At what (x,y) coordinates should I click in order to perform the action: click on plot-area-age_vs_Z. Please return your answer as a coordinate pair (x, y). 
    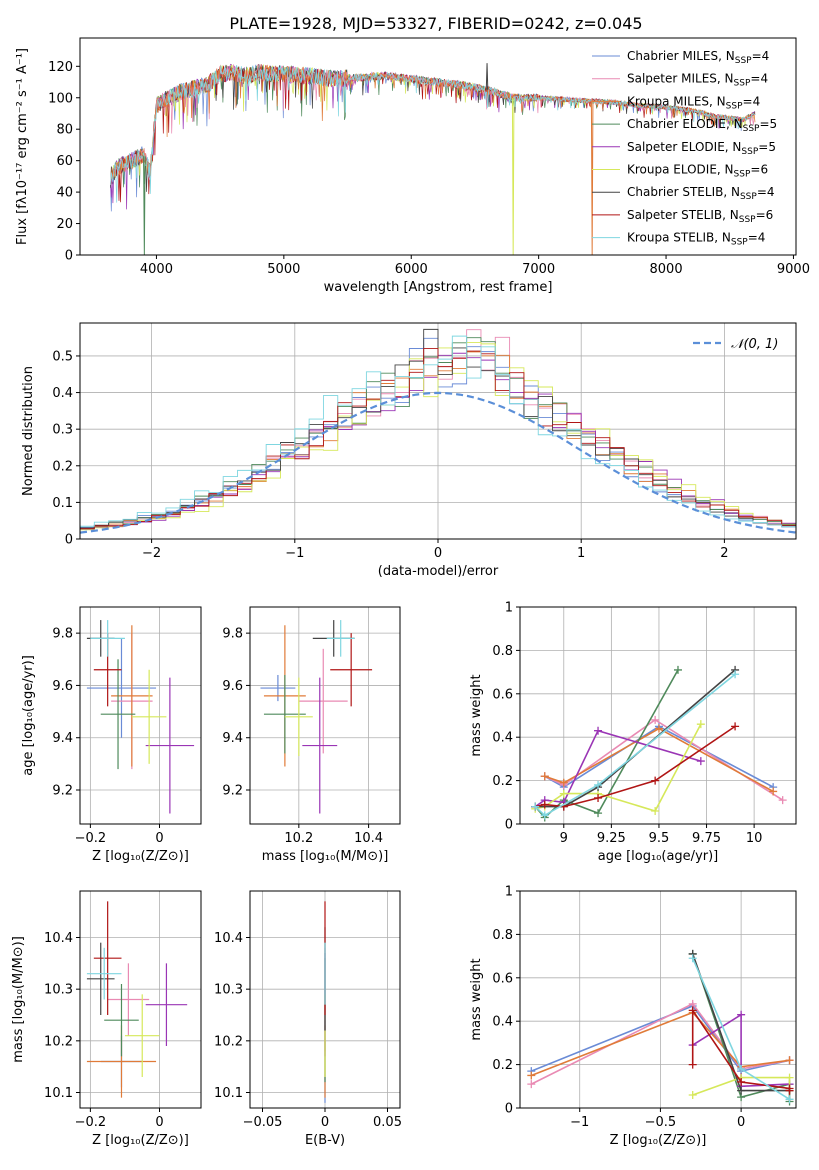
    Looking at the image, I should click on (140, 717).